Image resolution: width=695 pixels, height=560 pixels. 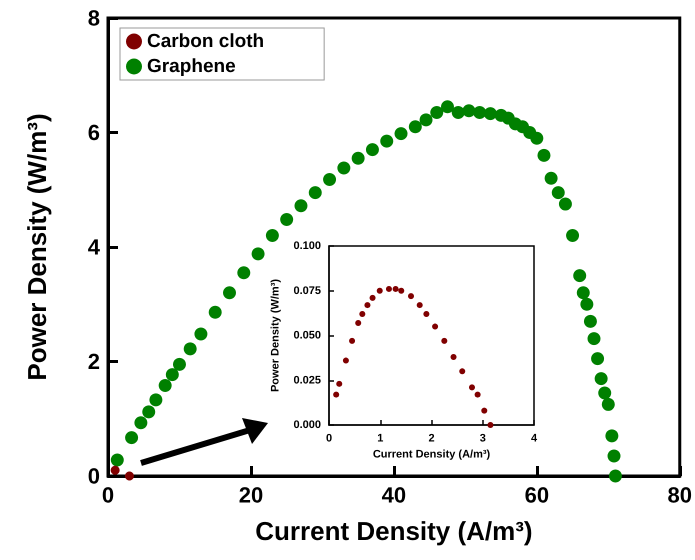 I want to click on x-tick-label: 80, so click(x=680, y=495).